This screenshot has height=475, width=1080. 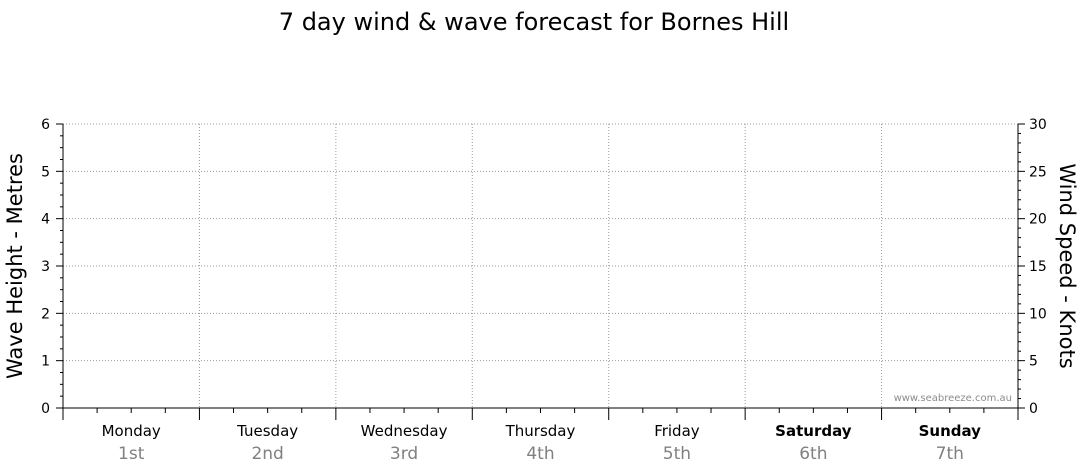 What do you see at coordinates (540, 454) in the screenshot?
I see `day-date-label: 4th` at bounding box center [540, 454].